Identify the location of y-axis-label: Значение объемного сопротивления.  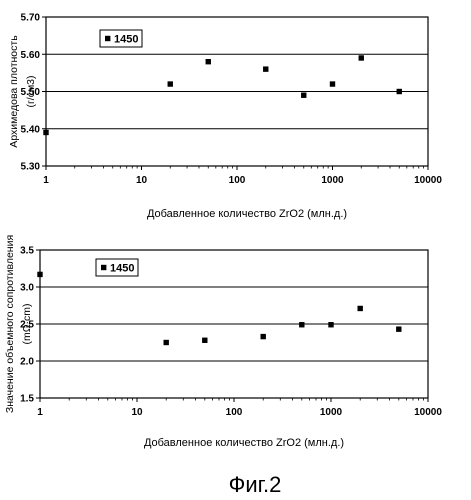
(10, 324).